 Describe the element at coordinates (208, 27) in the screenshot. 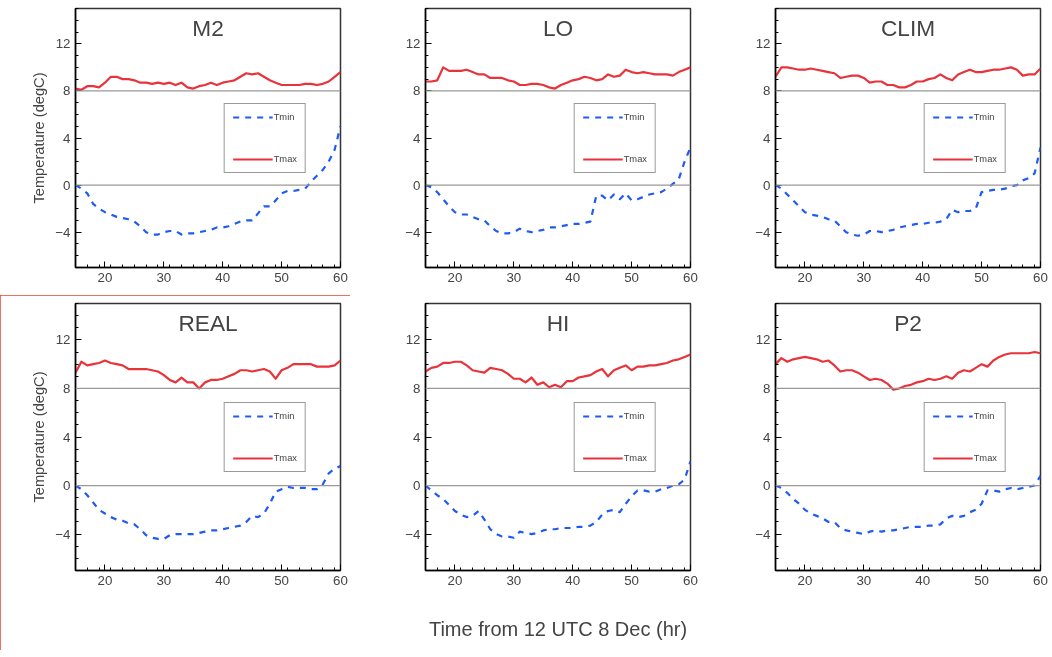

I see `chart-title: M2` at that location.